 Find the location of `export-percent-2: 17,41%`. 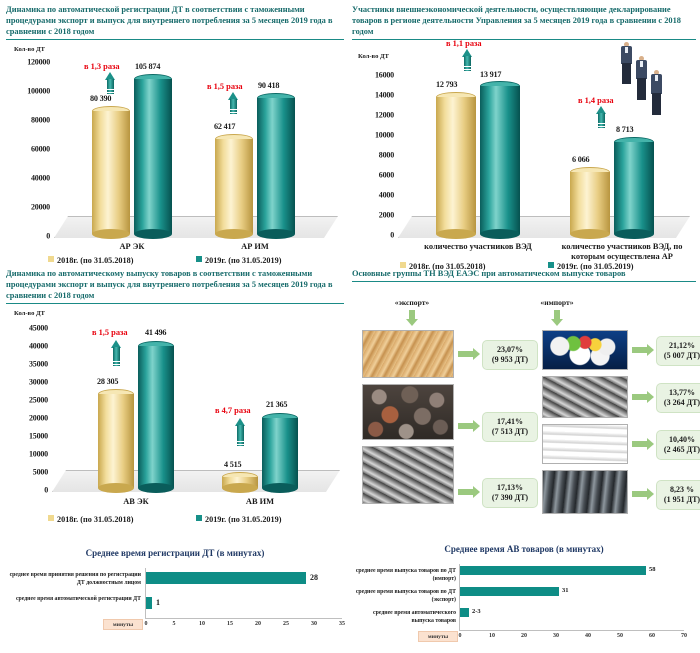

export-percent-2: 17,41% is located at coordinates (510, 421).